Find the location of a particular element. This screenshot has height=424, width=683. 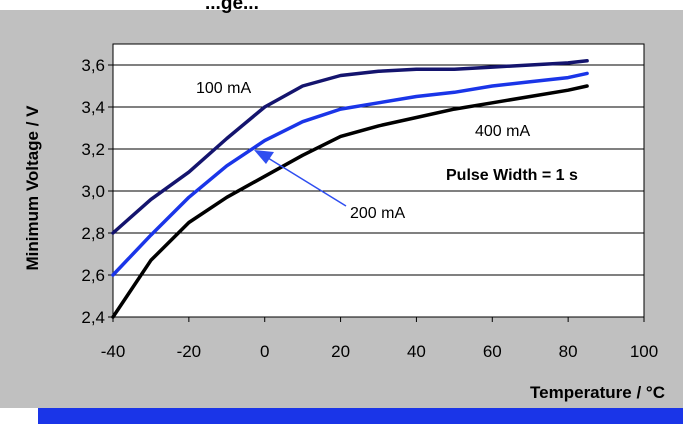

y-axis-ticks: 2,4 2,6 2,8 3,0 3,2 3,4 3,6 is located at coordinates (97, 191).